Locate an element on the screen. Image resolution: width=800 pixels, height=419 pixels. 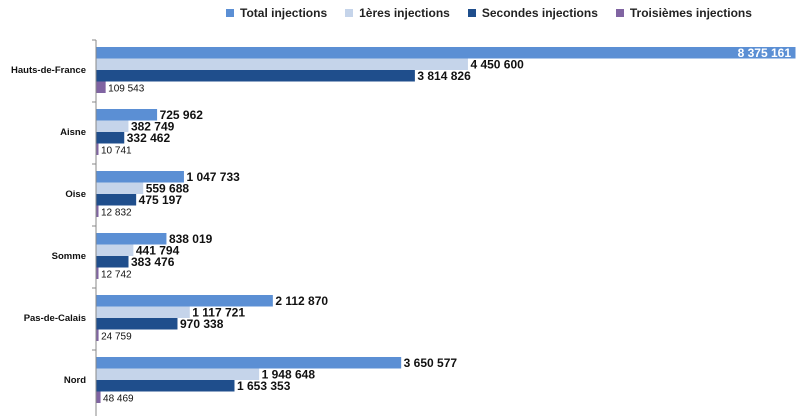
value-label: 12 742 is located at coordinates (116, 275).